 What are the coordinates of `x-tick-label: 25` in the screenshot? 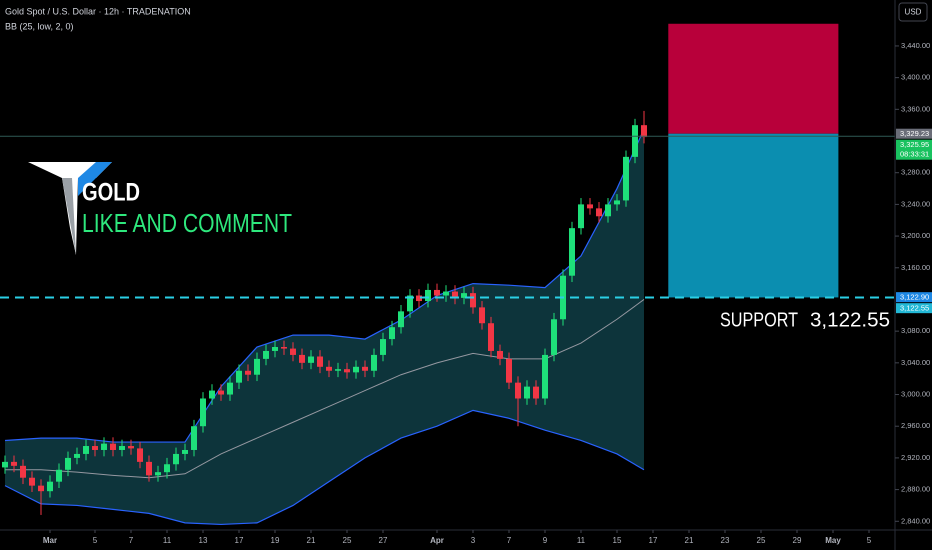 It's located at (761, 540).